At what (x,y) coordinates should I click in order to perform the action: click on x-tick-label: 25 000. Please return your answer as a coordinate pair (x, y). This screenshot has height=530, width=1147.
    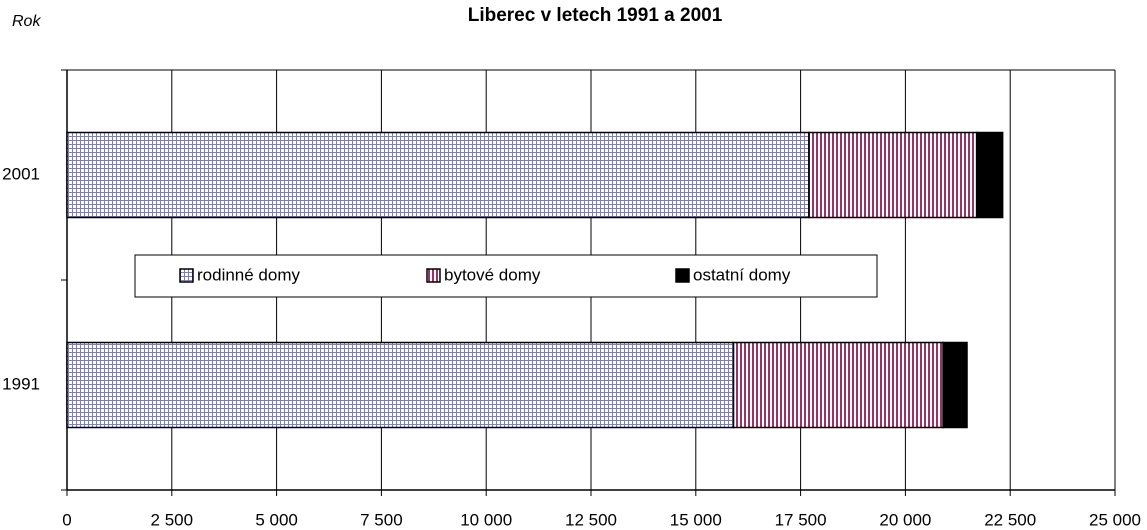
    Looking at the image, I should click on (1115, 519).